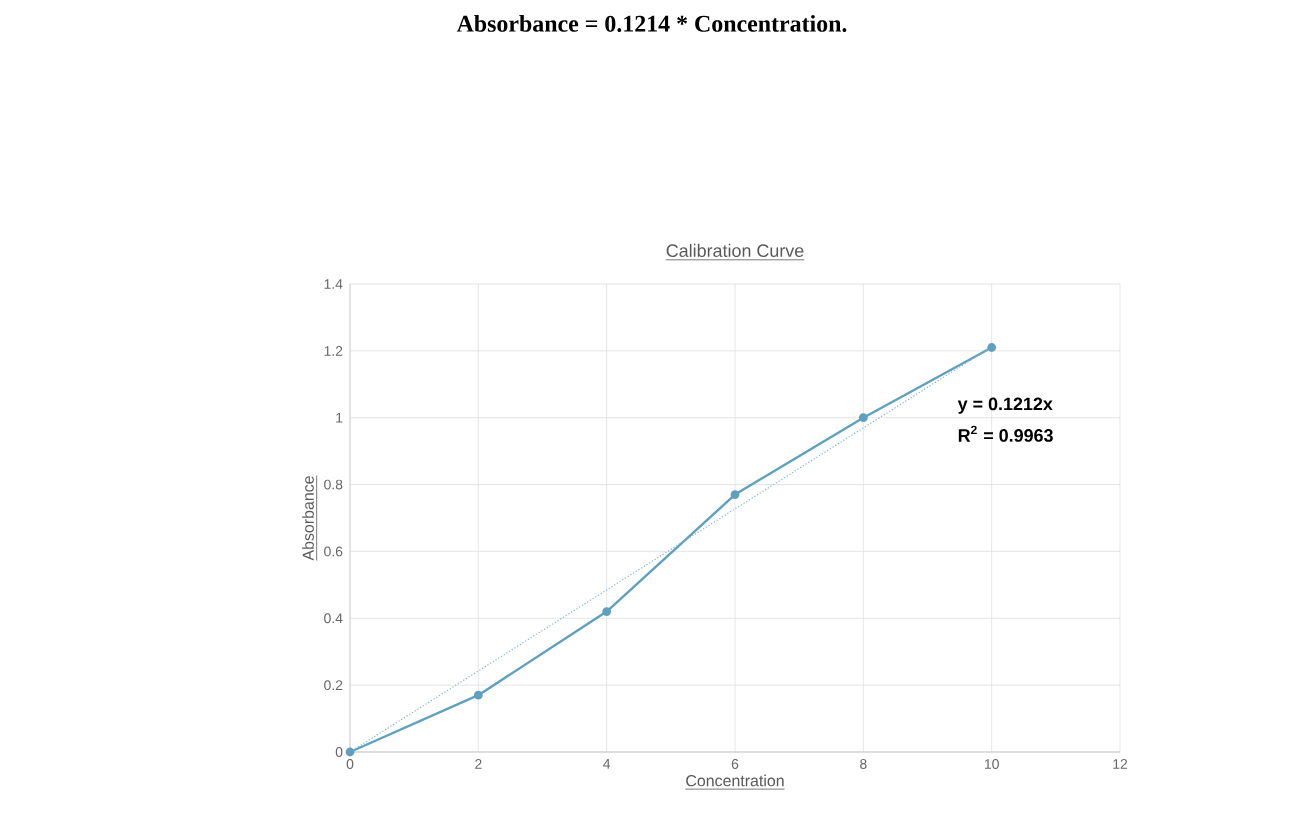 This screenshot has width=1306, height=836. I want to click on annotation: y = 0.1212x, so click(1005, 405).